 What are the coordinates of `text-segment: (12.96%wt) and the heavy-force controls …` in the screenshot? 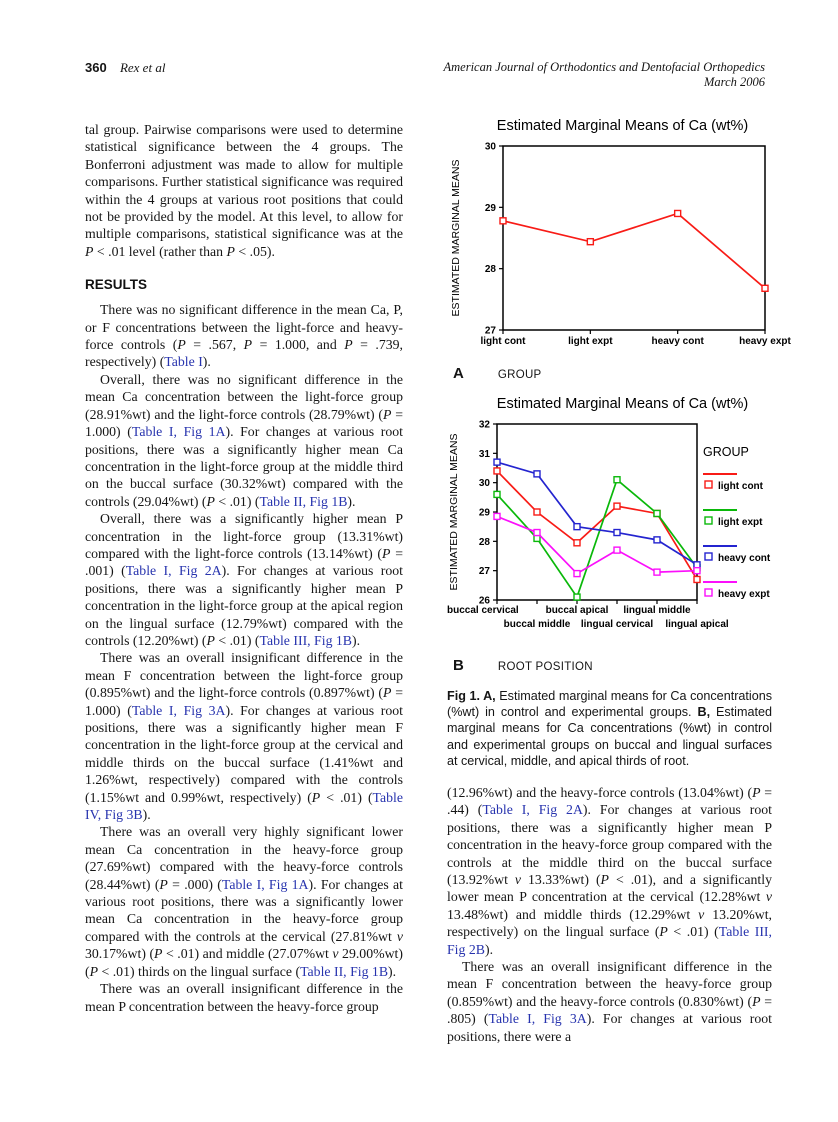 It's located at (600, 793).